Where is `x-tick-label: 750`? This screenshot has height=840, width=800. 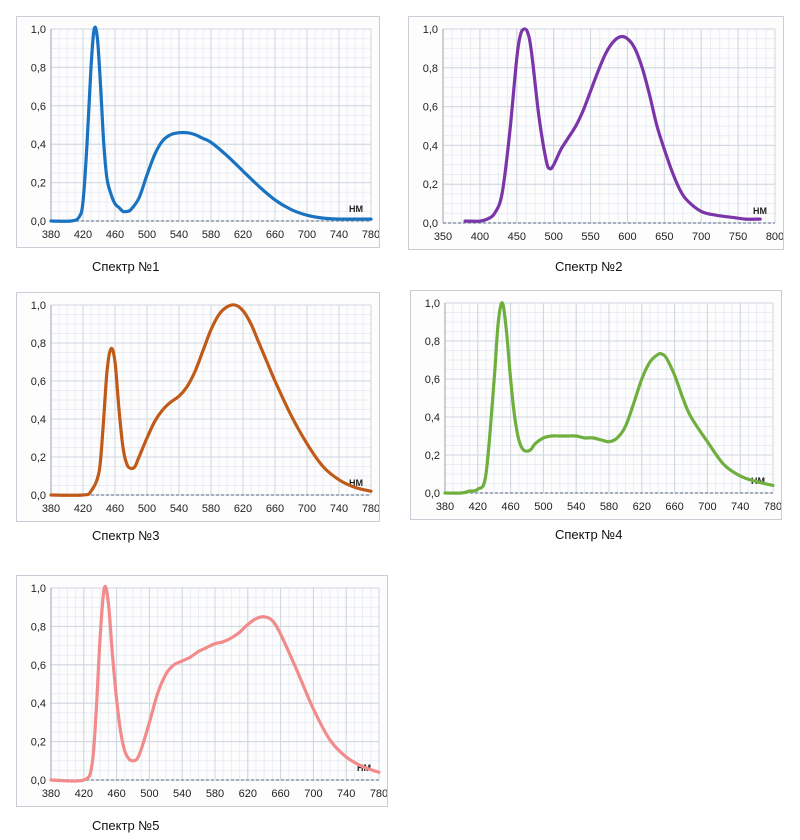 x-tick-label: 750 is located at coordinates (738, 237).